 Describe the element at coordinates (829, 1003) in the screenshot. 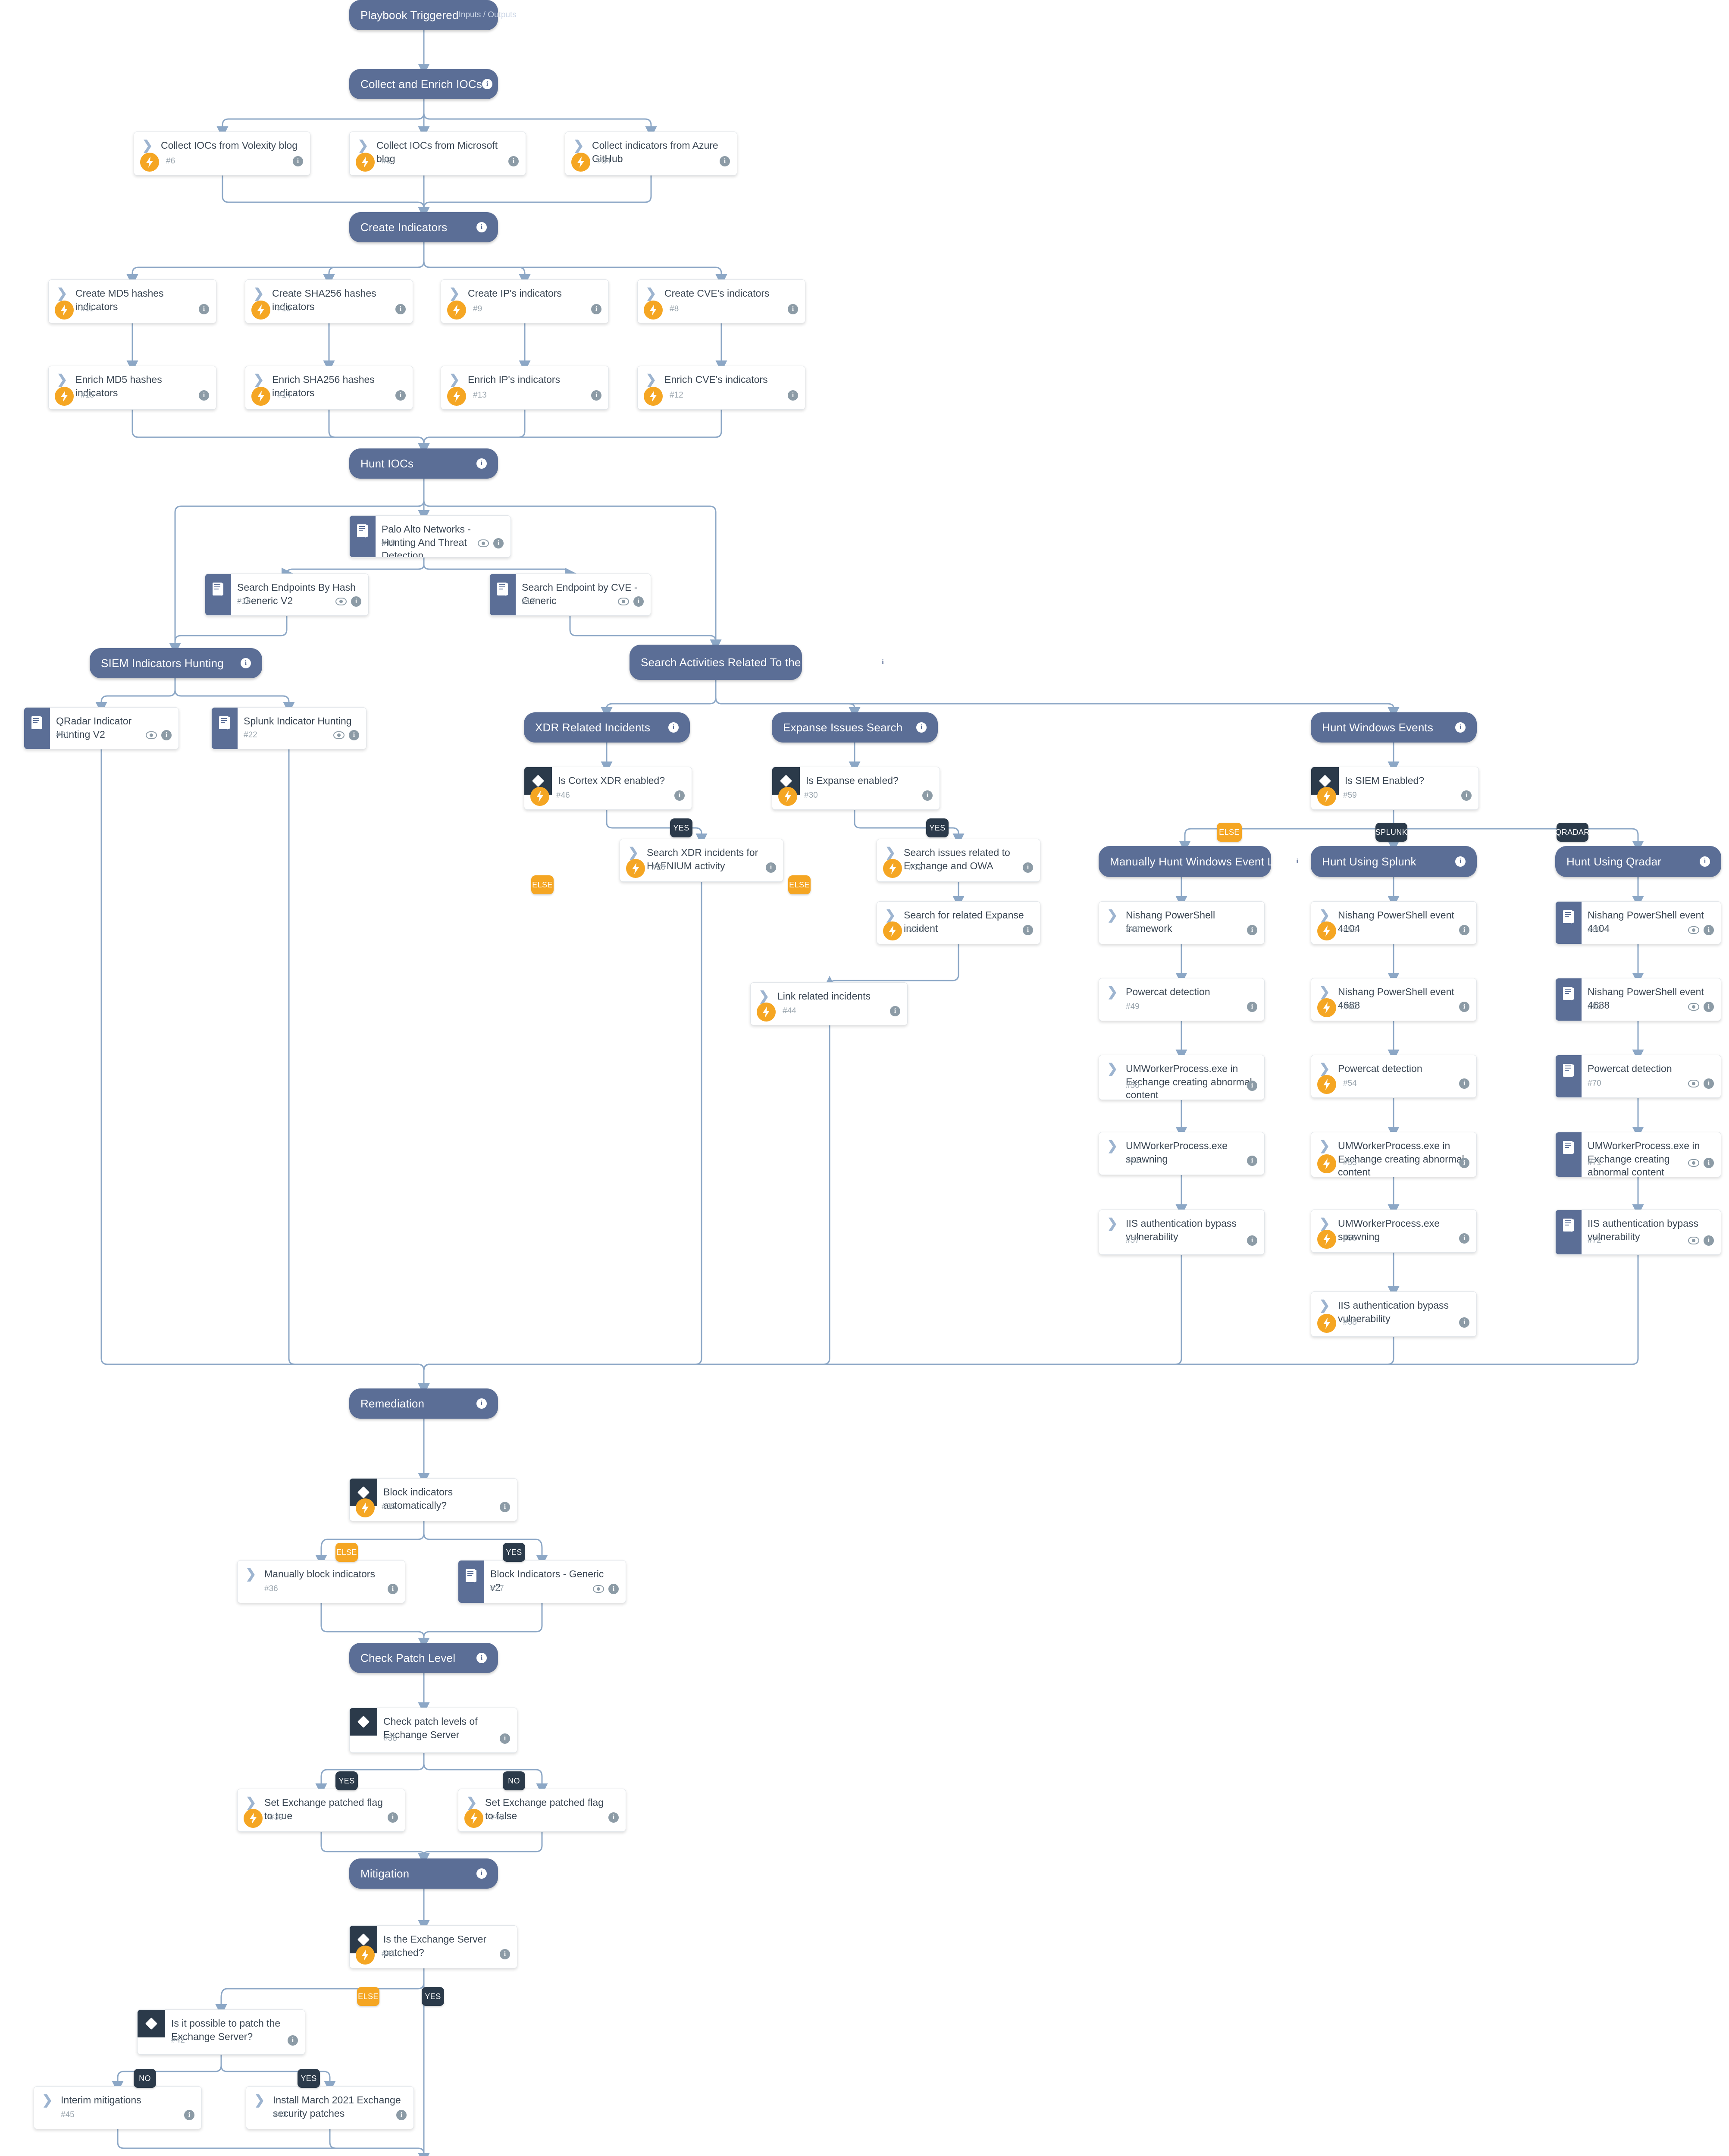

I see `task-card-t44: ❯ Link related incidents #44 i` at that location.